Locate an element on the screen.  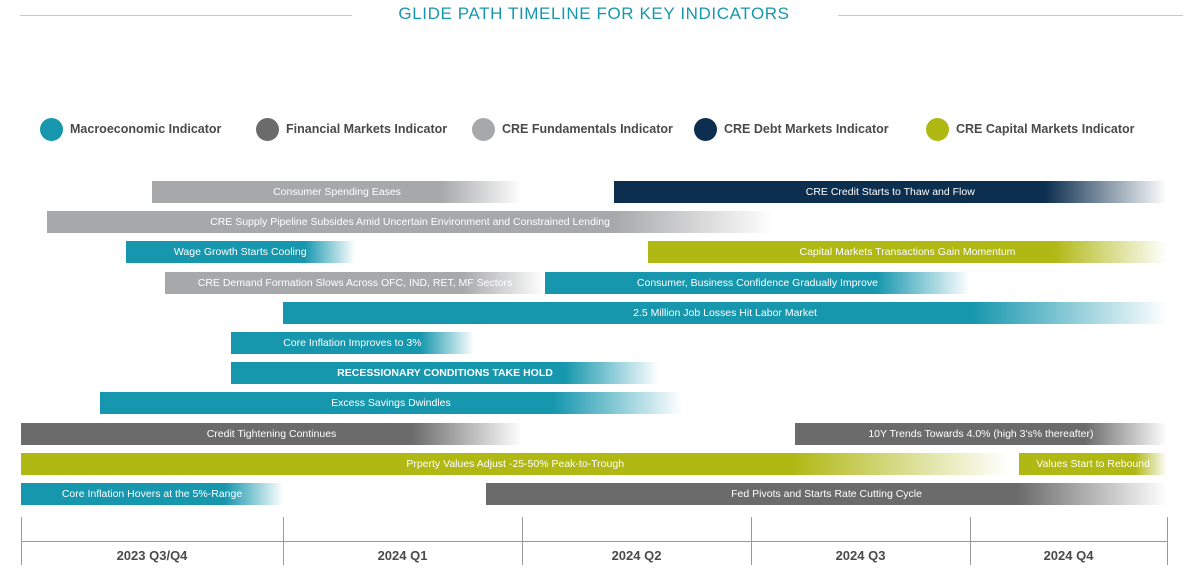
title-rule-left is located at coordinates (186, 15).